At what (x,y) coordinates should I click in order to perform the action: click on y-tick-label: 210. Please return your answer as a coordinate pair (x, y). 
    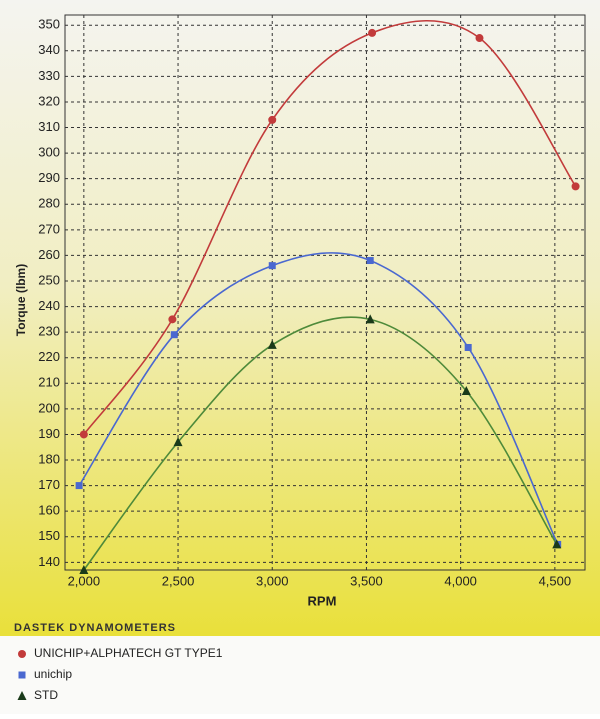
    Looking at the image, I should click on (49, 382).